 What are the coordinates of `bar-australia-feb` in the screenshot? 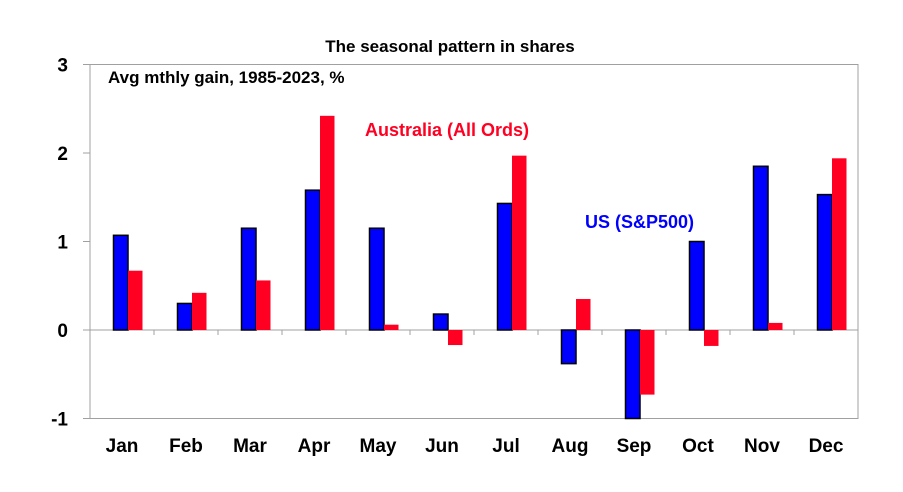 It's located at (199, 311).